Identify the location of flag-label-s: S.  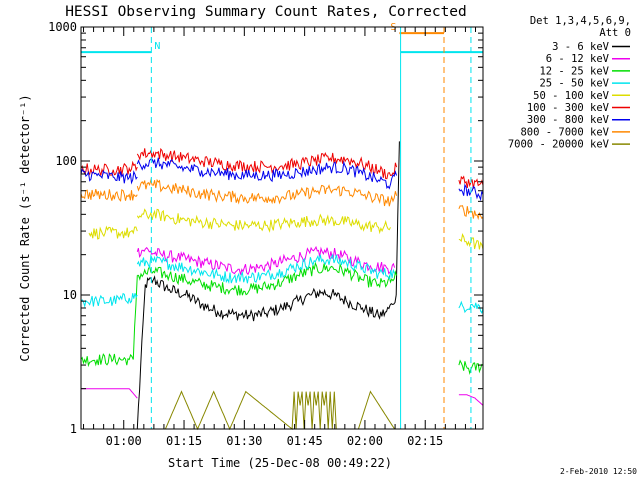
(393, 27).